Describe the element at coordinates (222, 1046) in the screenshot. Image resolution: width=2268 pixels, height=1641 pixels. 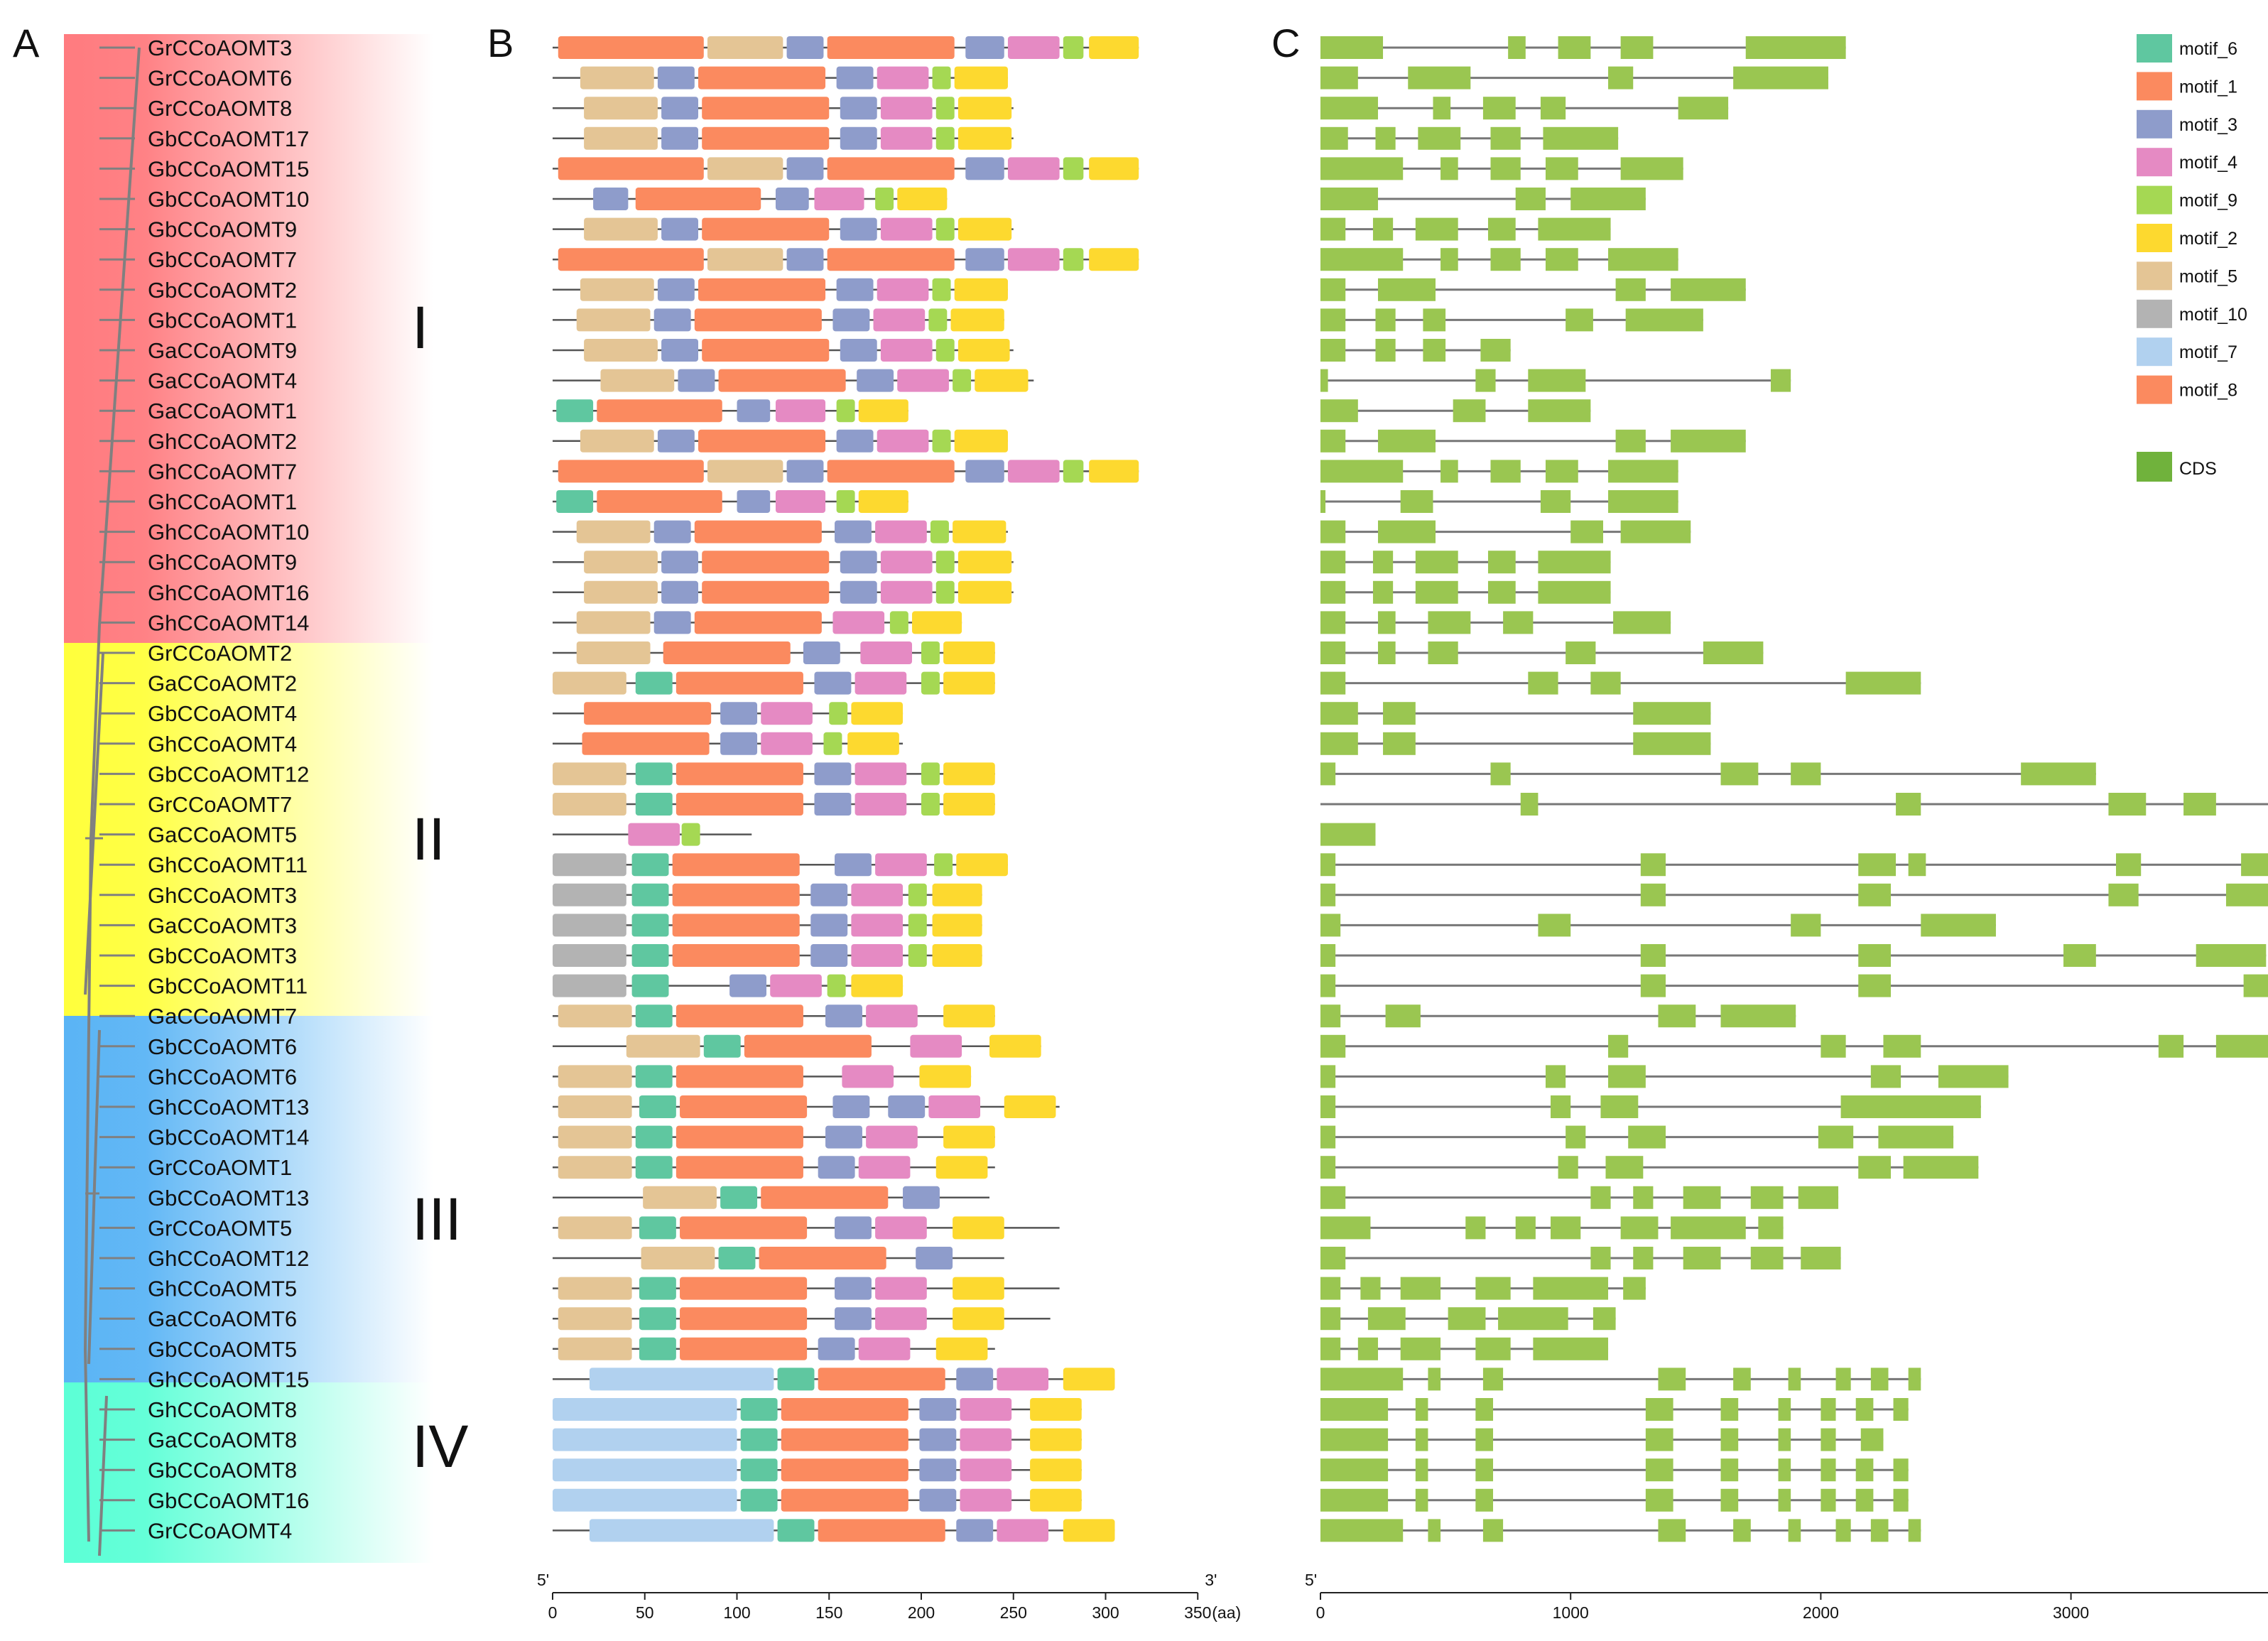
I see `gene-label: GbCCoAOMT6` at that location.